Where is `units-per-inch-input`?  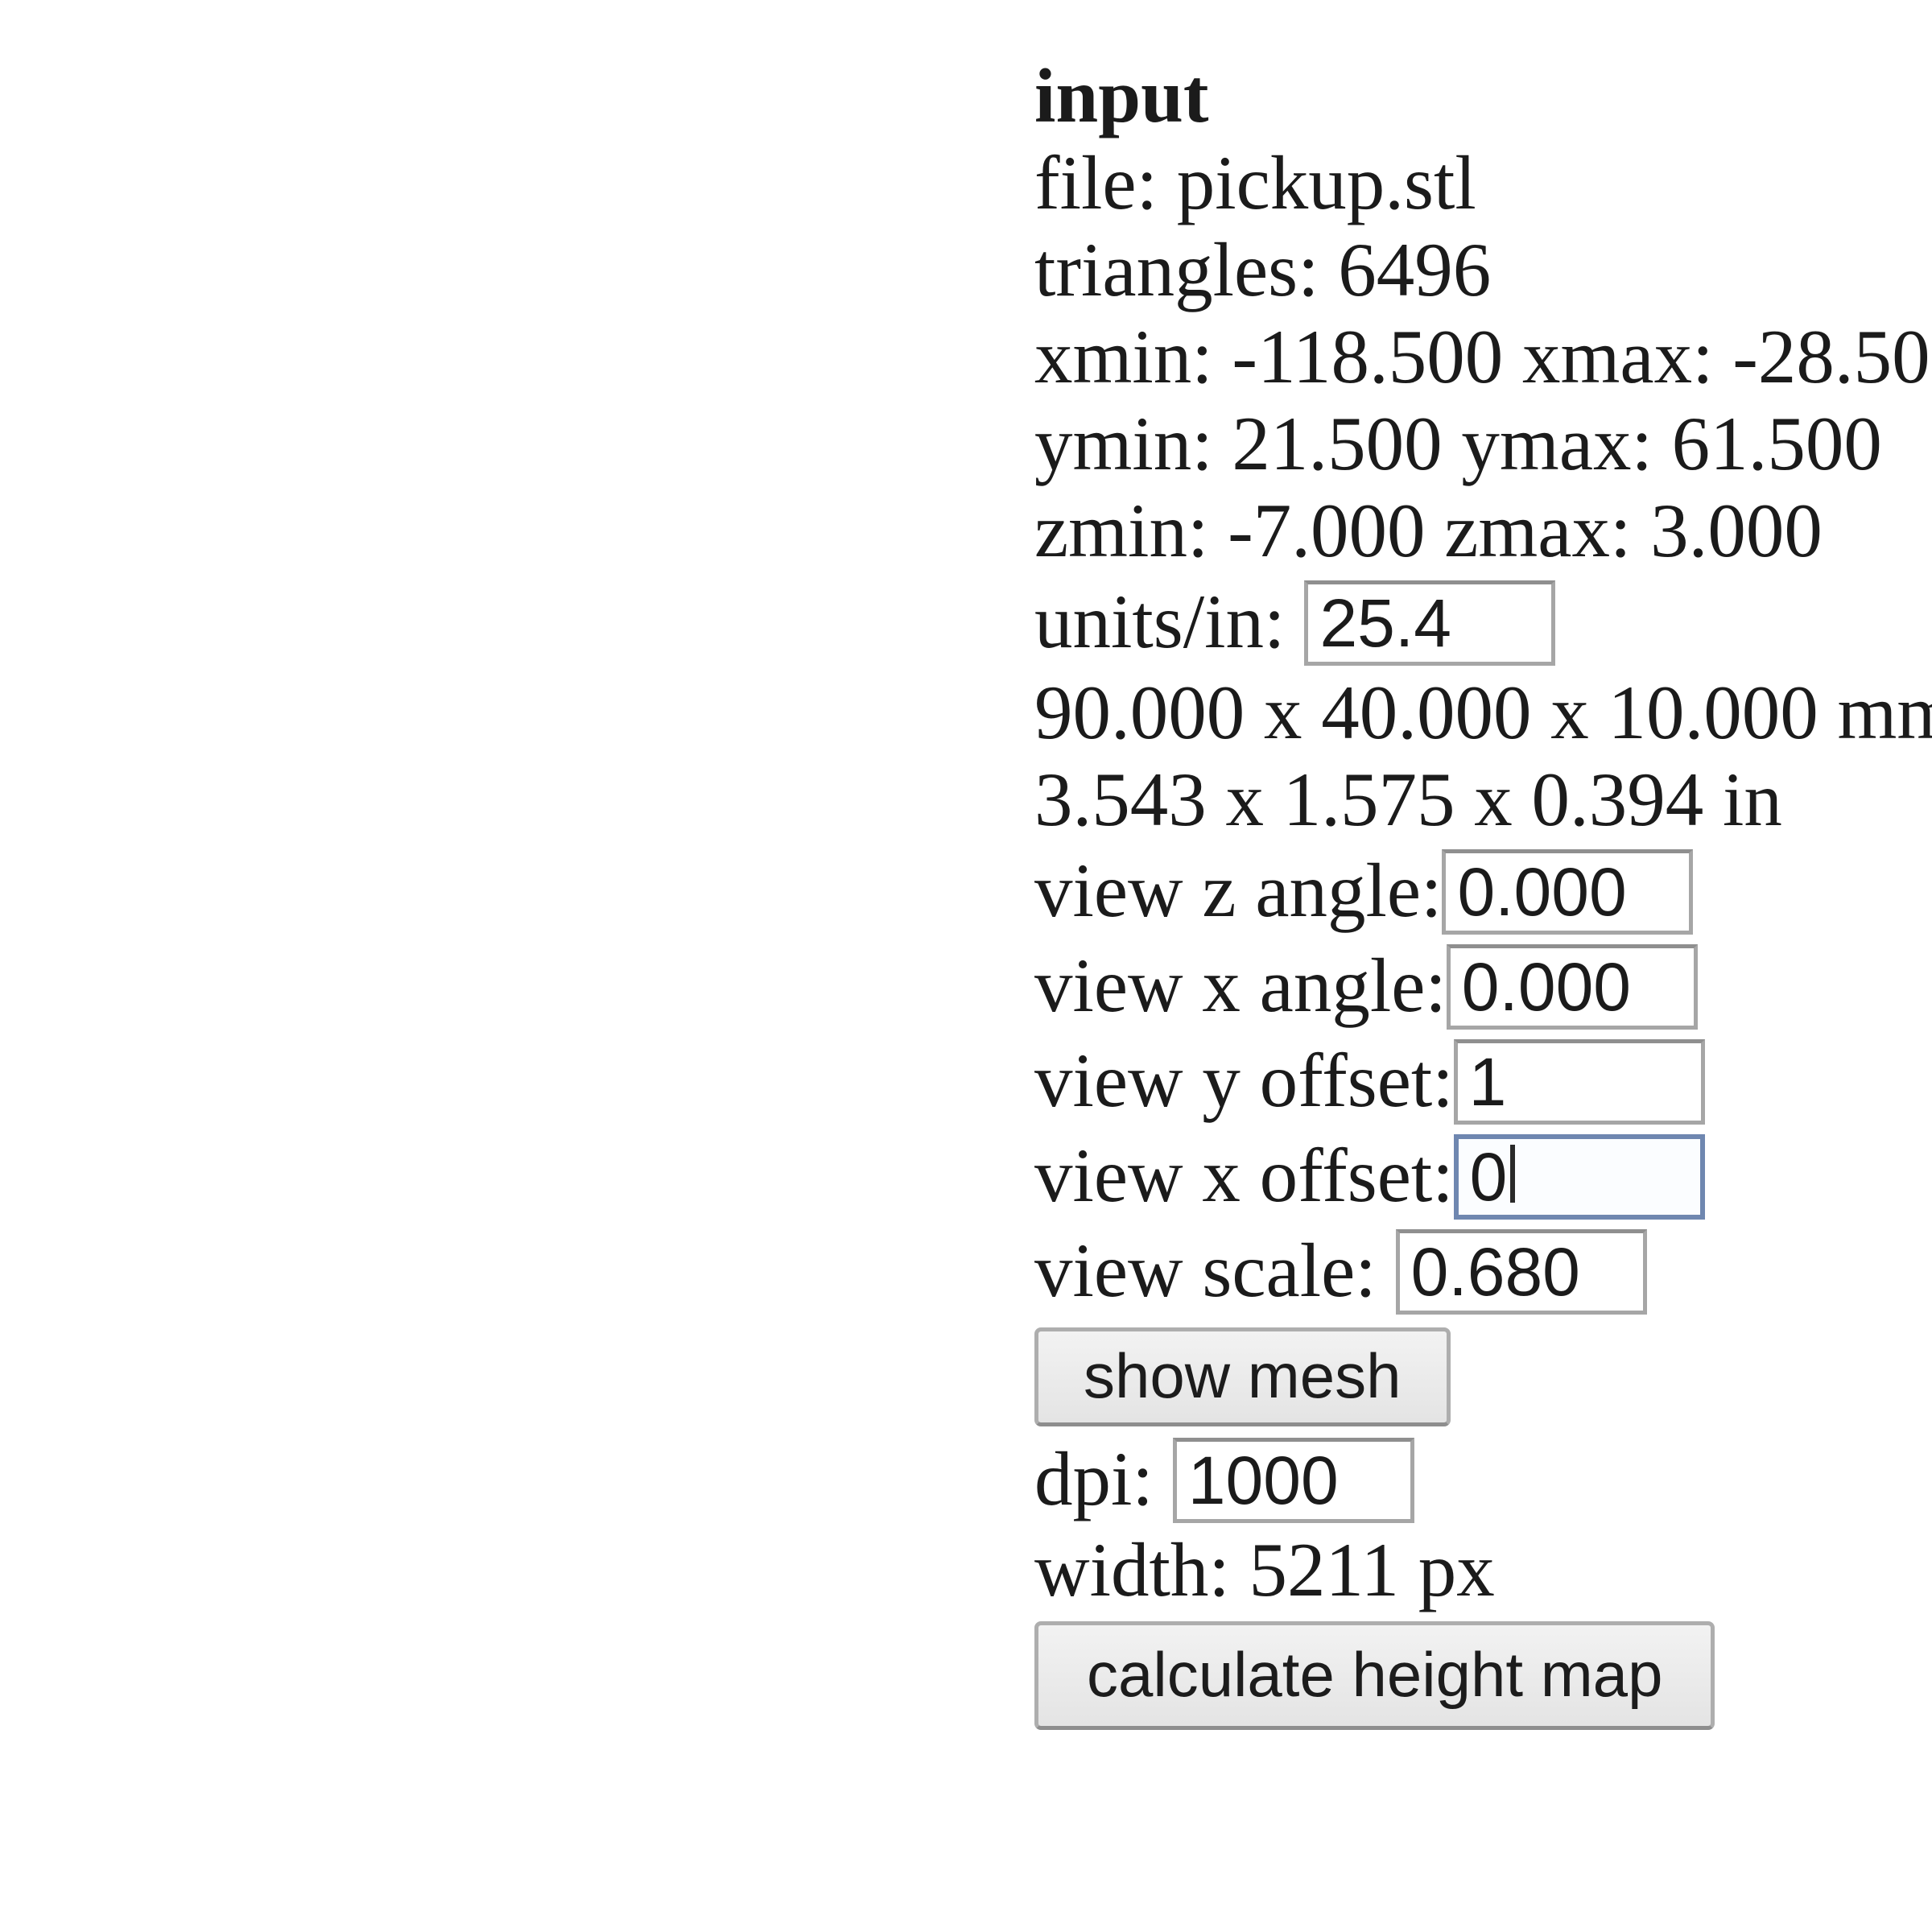
units-per-inch-input is located at coordinates (1430, 623).